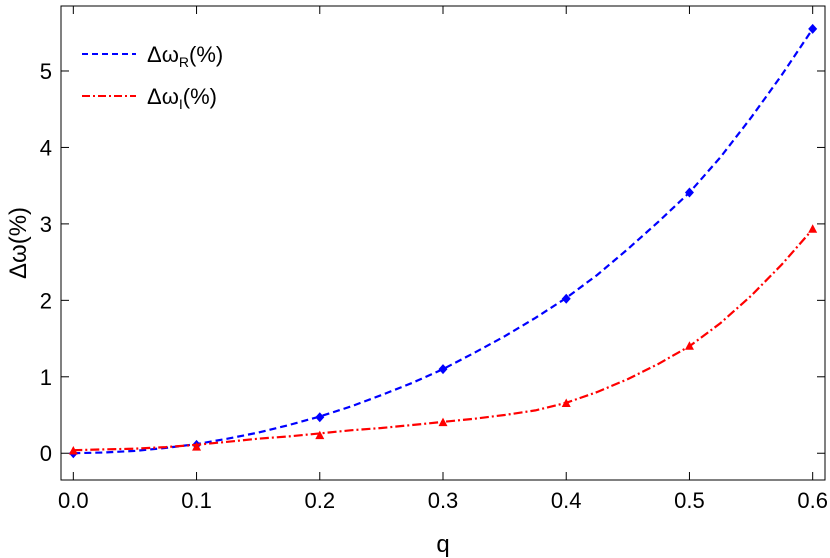 The width and height of the screenshot is (830, 558). I want to click on legend: ΔωR(%) ΔωI(%), so click(152, 77).